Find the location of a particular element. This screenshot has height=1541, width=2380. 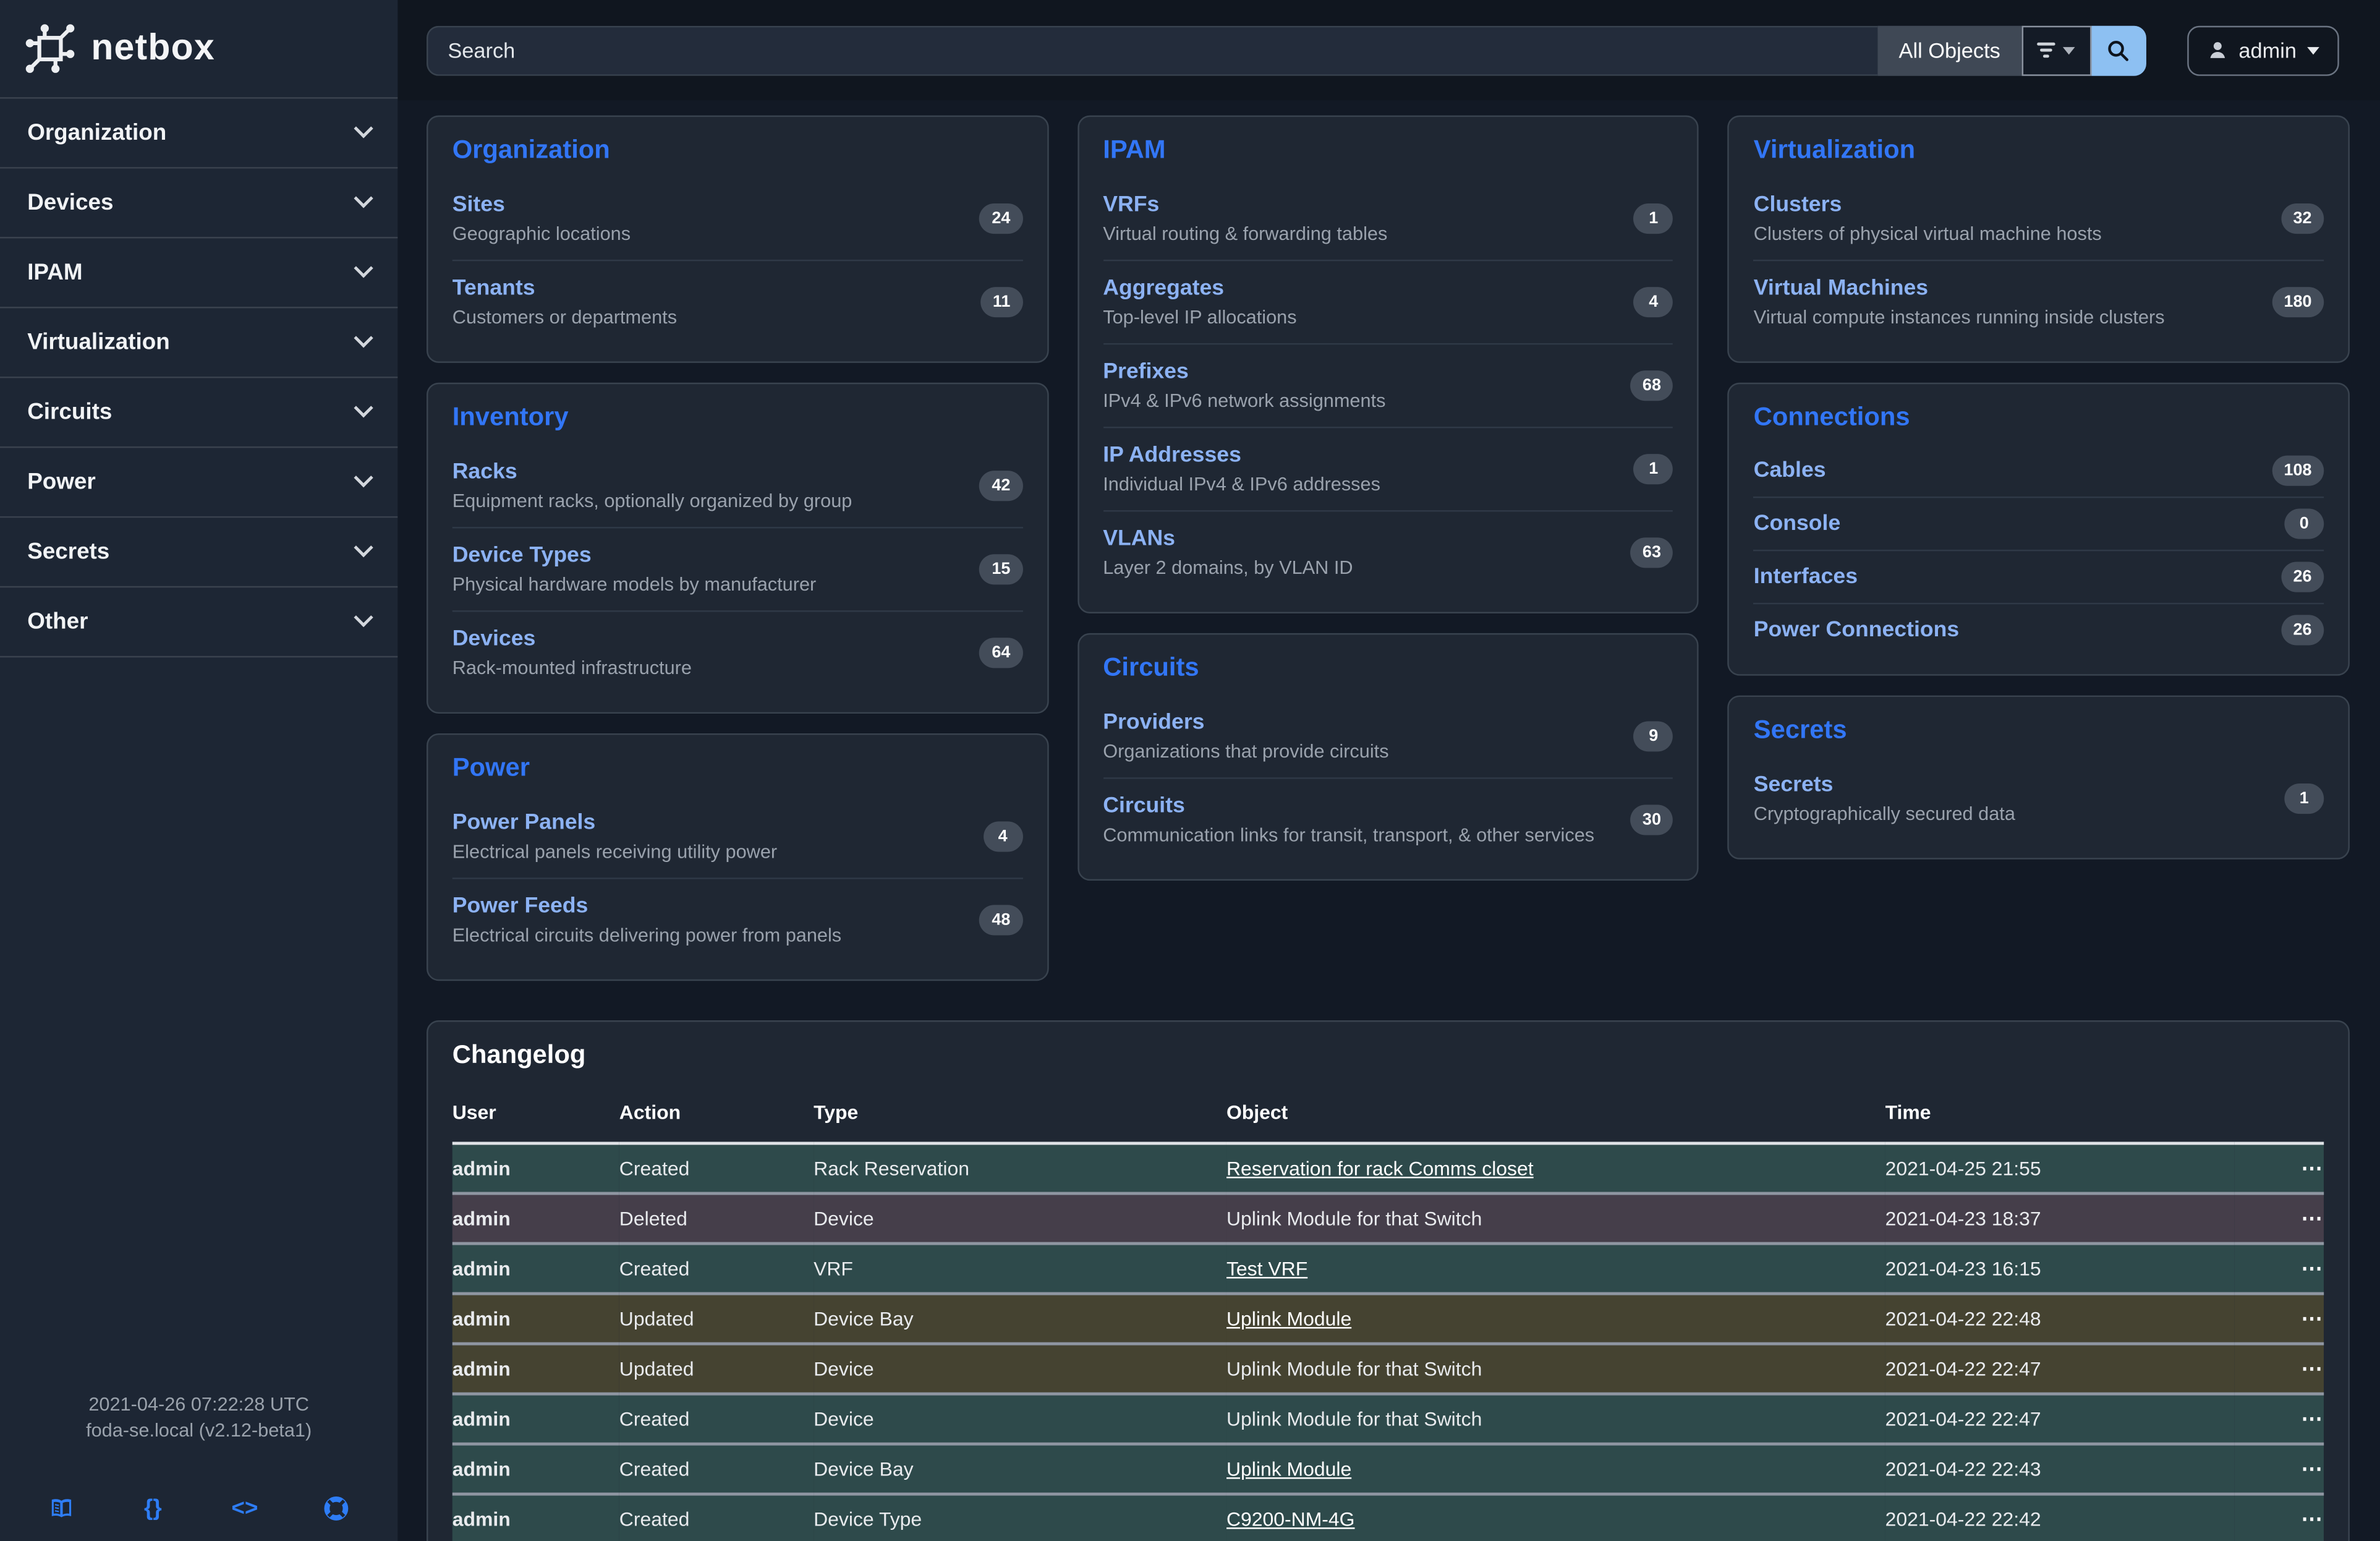

search-input is located at coordinates (1152, 50).